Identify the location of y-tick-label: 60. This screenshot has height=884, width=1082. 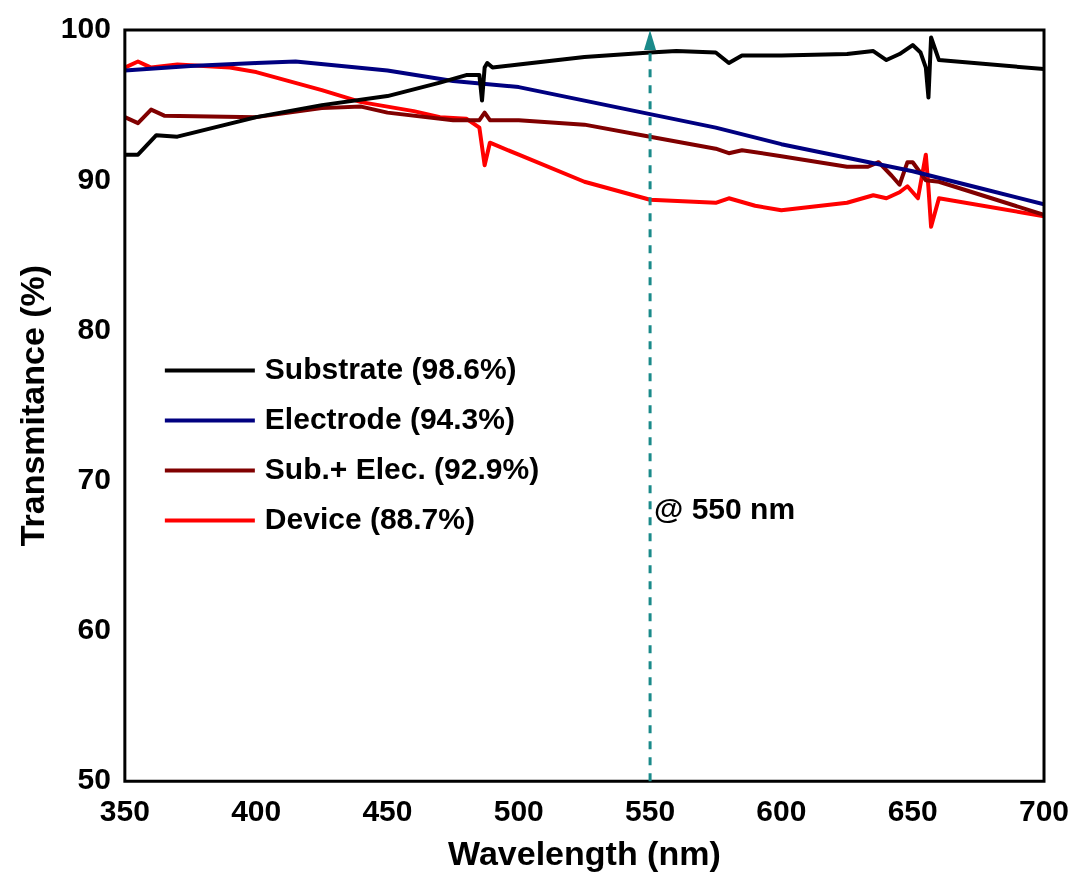
(94, 629).